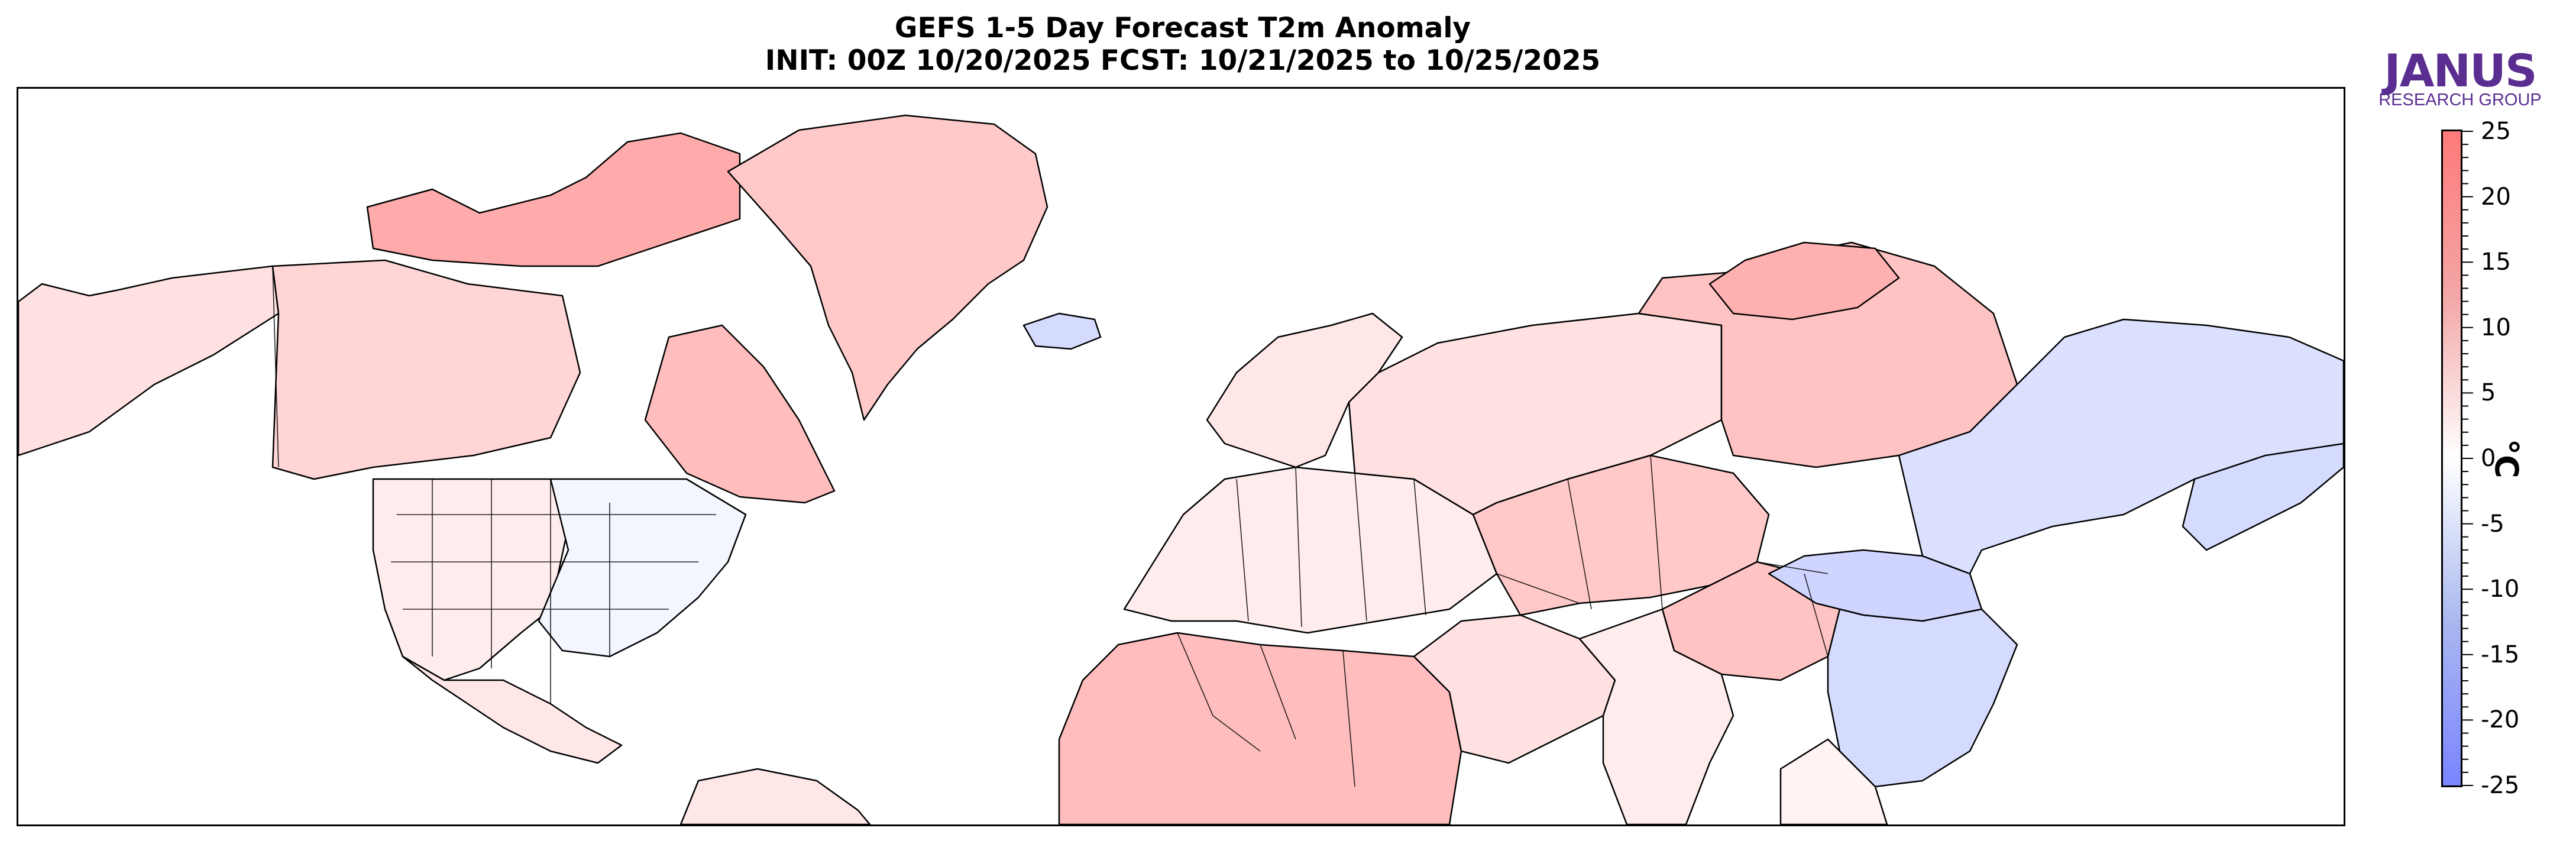 The width and height of the screenshot is (2576, 844). Describe the element at coordinates (1062, 331) in the screenshot. I see `region-iceland` at that location.